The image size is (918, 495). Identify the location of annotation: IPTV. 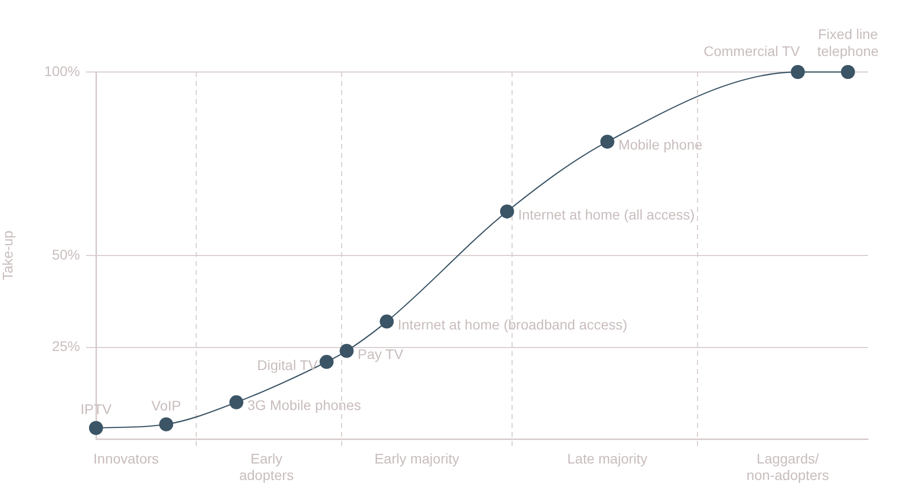
(96, 408).